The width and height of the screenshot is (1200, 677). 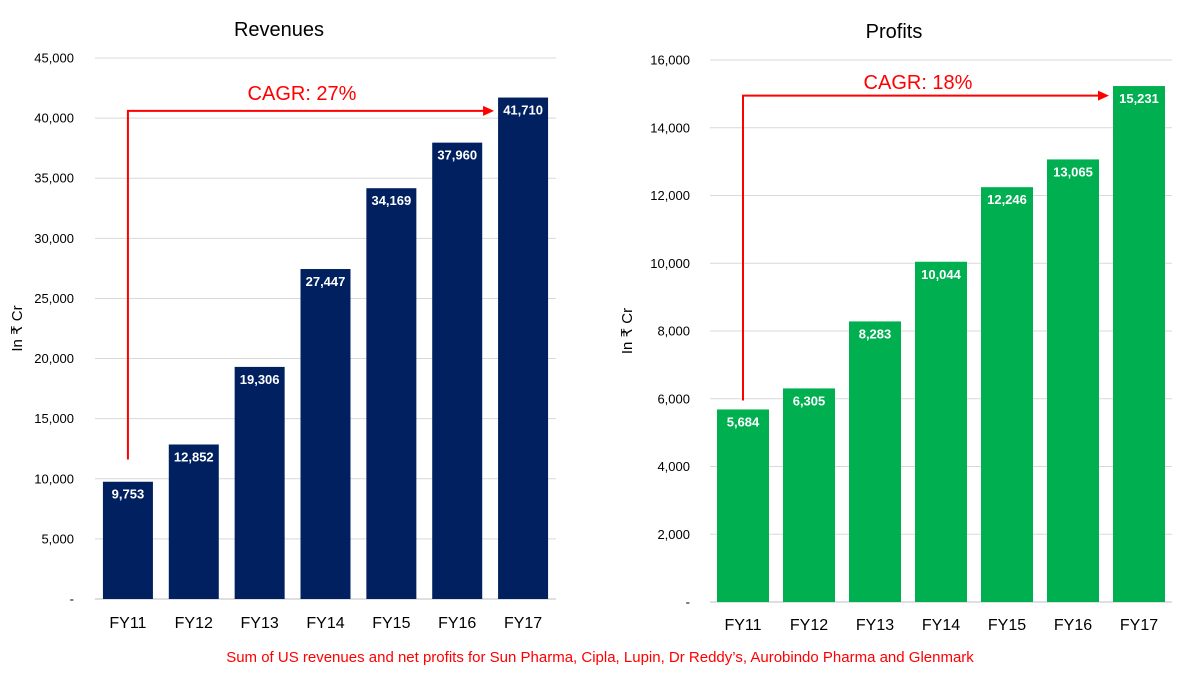 What do you see at coordinates (920, 247) in the screenshot?
I see `profits-cagr-arrow-line` at bounding box center [920, 247].